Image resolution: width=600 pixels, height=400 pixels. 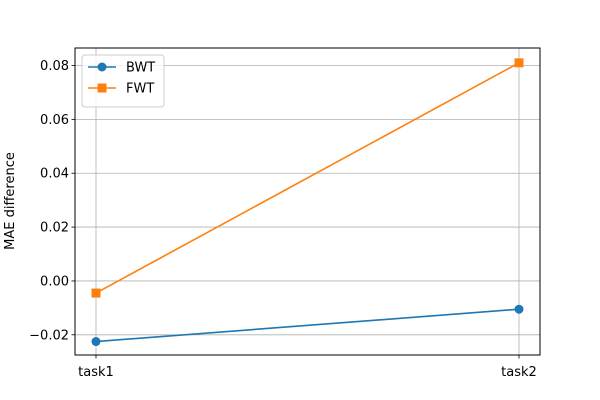 I want to click on legend: BWT FWT, so click(x=123, y=81).